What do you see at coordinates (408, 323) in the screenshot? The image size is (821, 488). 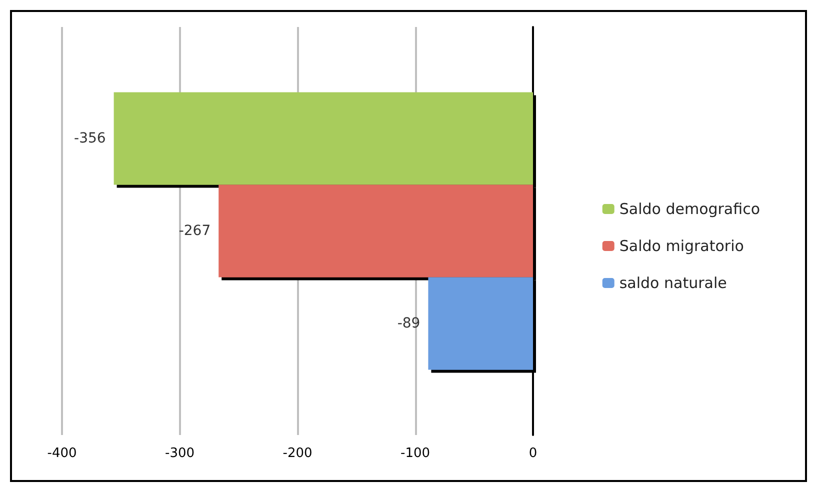 I see `data-label: -89` at bounding box center [408, 323].